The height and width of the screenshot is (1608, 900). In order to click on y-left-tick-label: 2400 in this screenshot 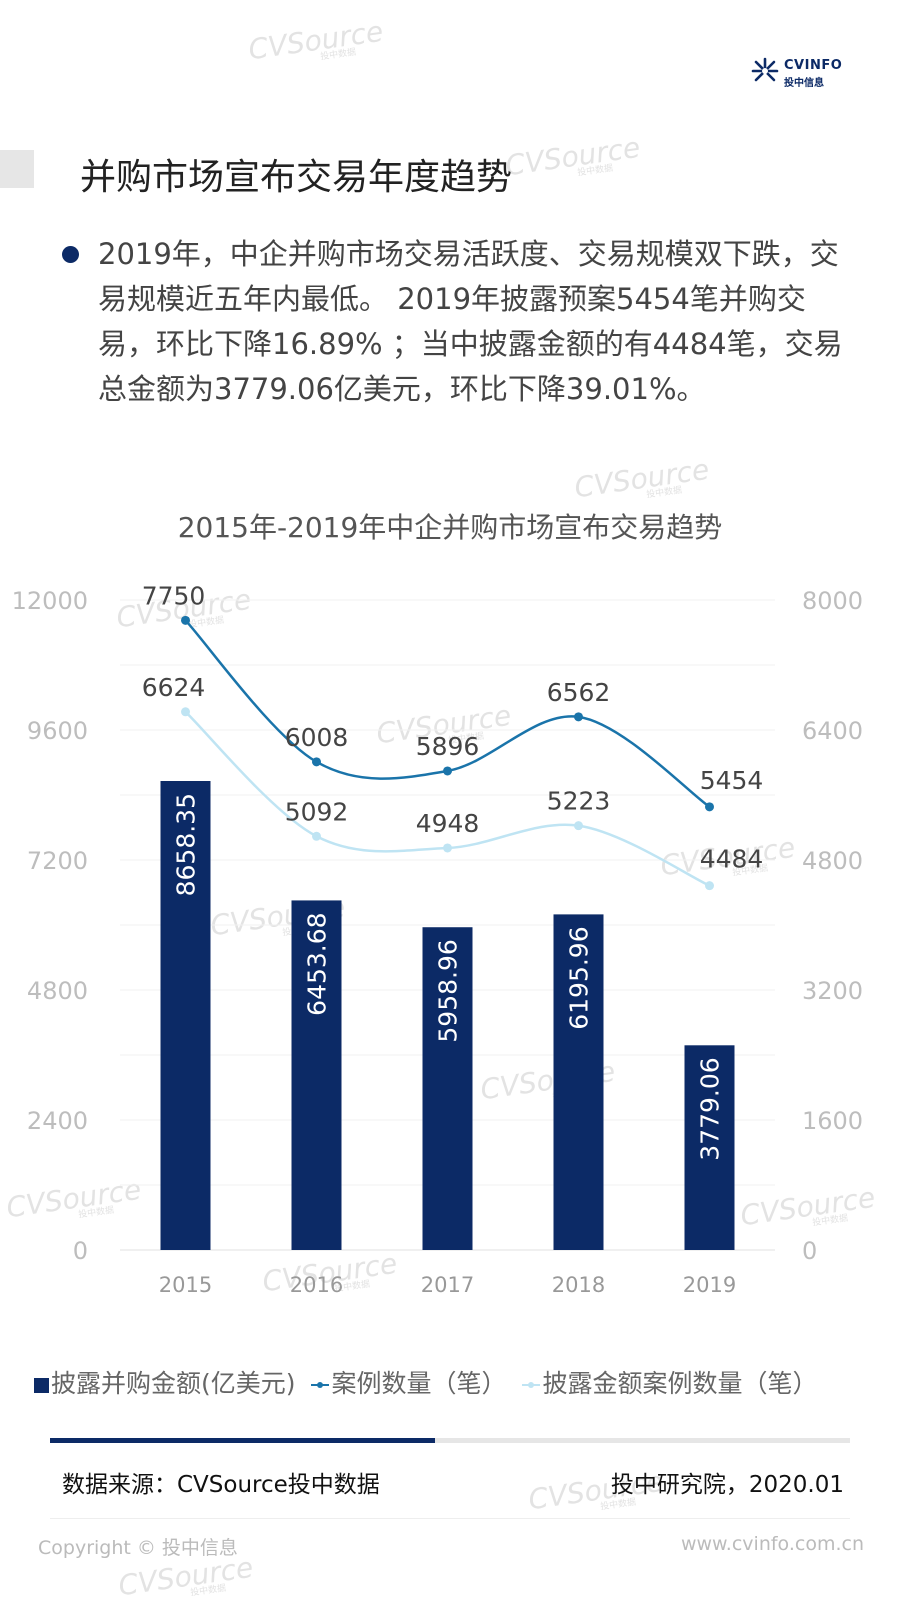, I will do `click(57, 1121)`.